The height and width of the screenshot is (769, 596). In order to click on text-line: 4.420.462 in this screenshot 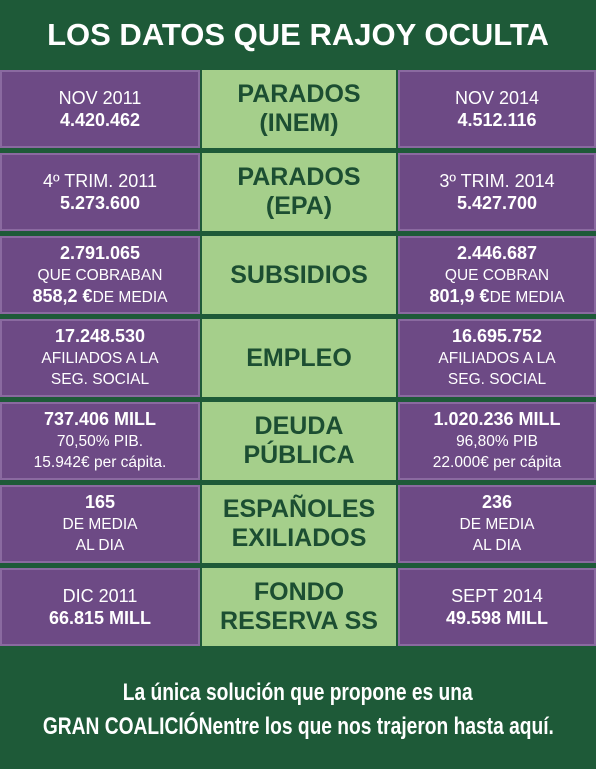, I will do `click(100, 120)`.